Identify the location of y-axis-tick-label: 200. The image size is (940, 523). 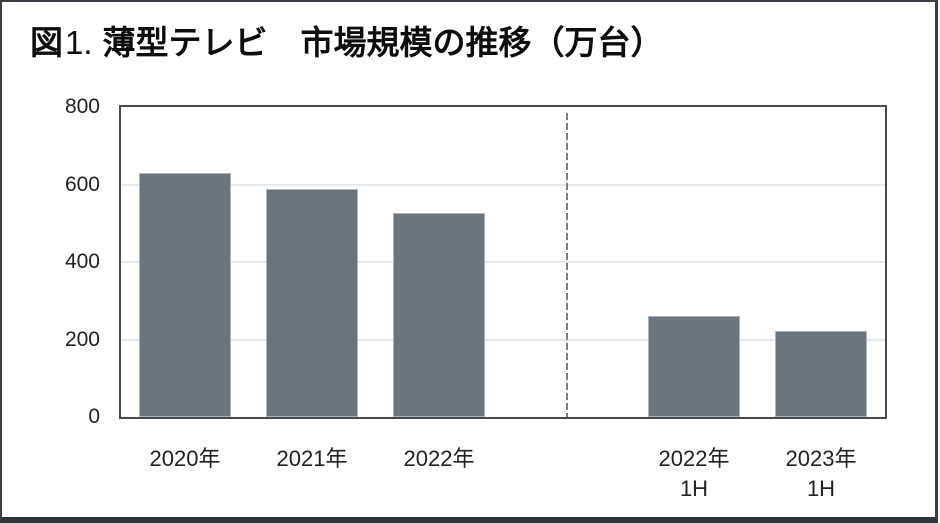
(82, 339).